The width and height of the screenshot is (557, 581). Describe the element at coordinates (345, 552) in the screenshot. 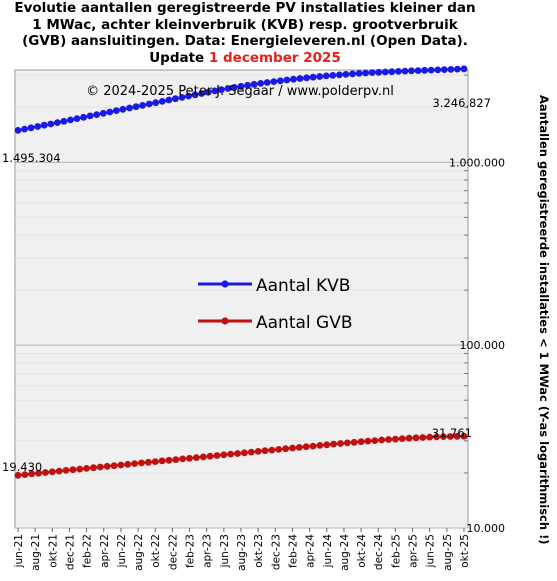

I see `x-tick-label: aug-24` at that location.